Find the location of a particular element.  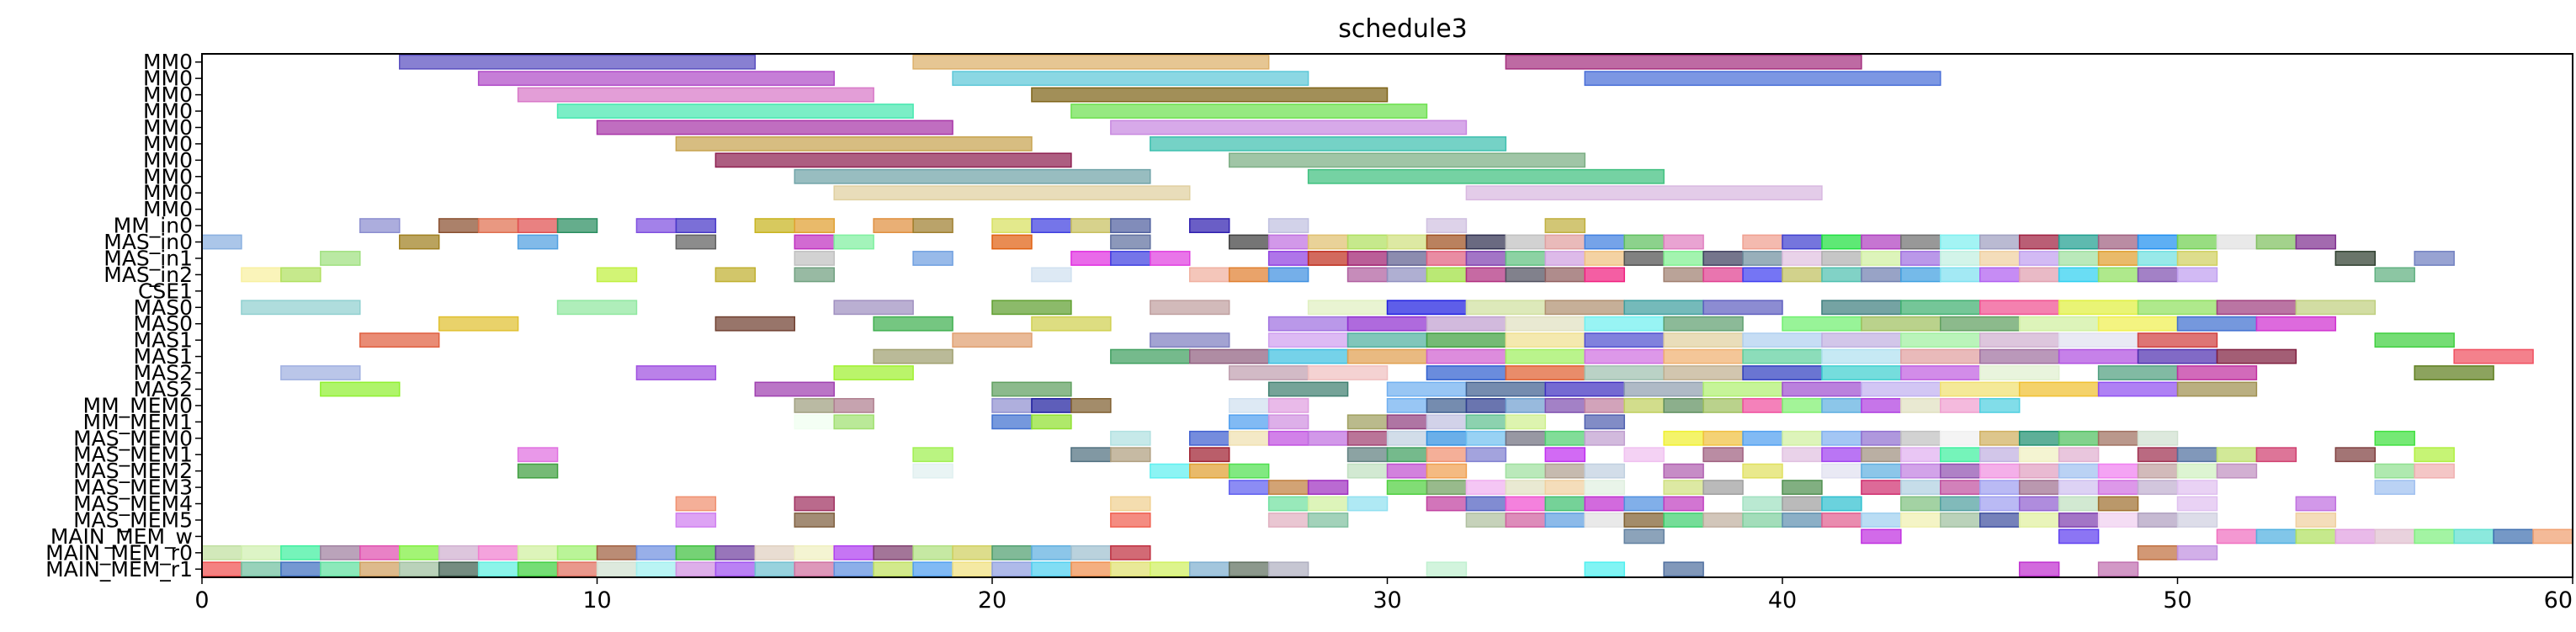

y-tick-label-25: MAS_MEM2 is located at coordinates (133, 471).